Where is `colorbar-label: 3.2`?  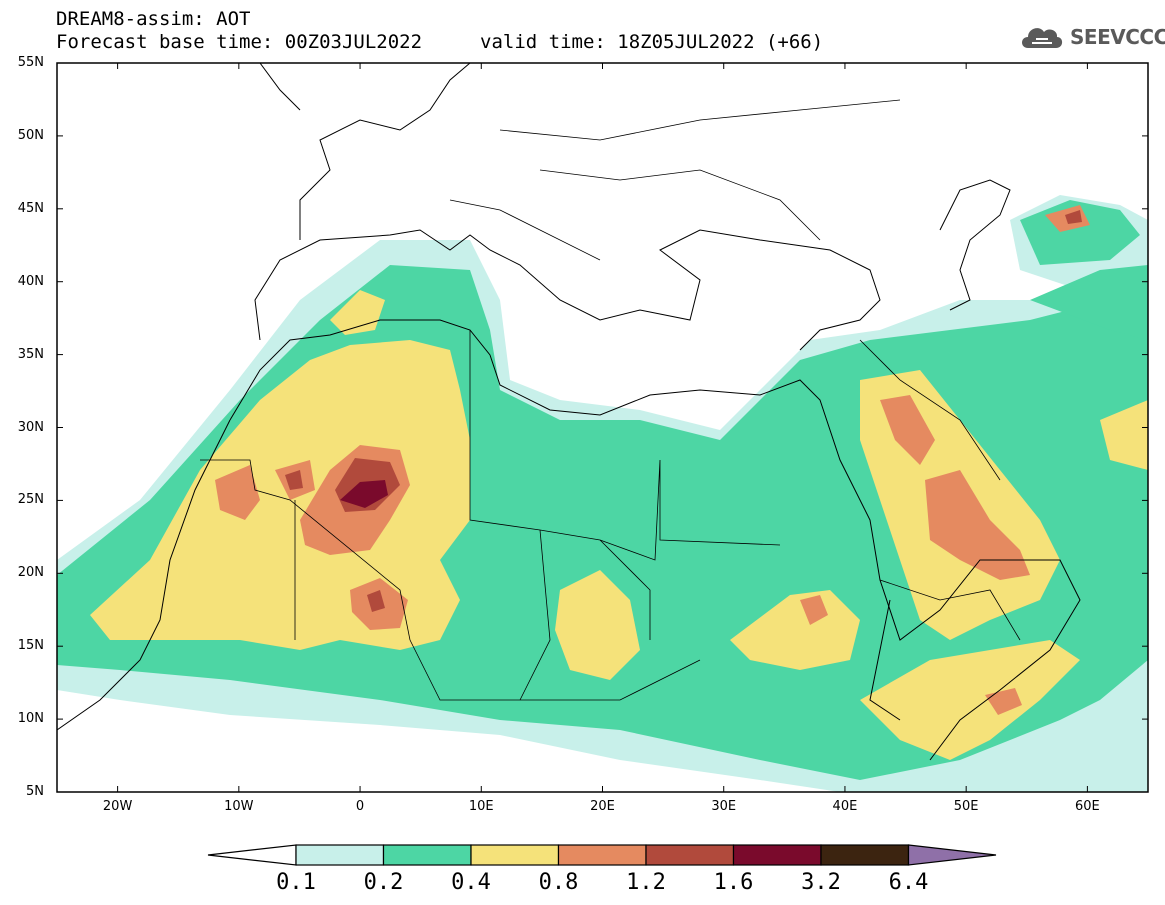
colorbar-label: 3.2 is located at coordinates (821, 882).